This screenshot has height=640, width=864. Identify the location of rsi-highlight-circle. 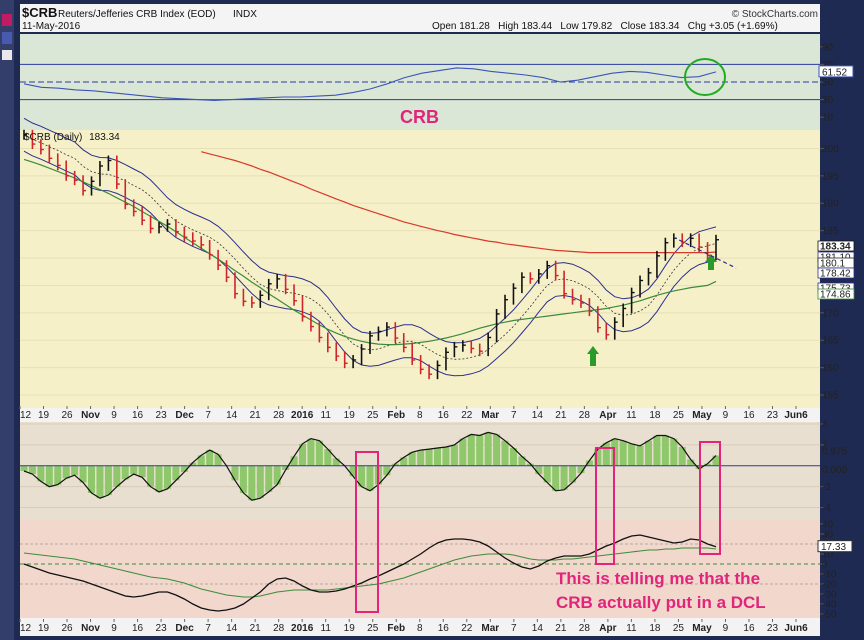
(705, 77).